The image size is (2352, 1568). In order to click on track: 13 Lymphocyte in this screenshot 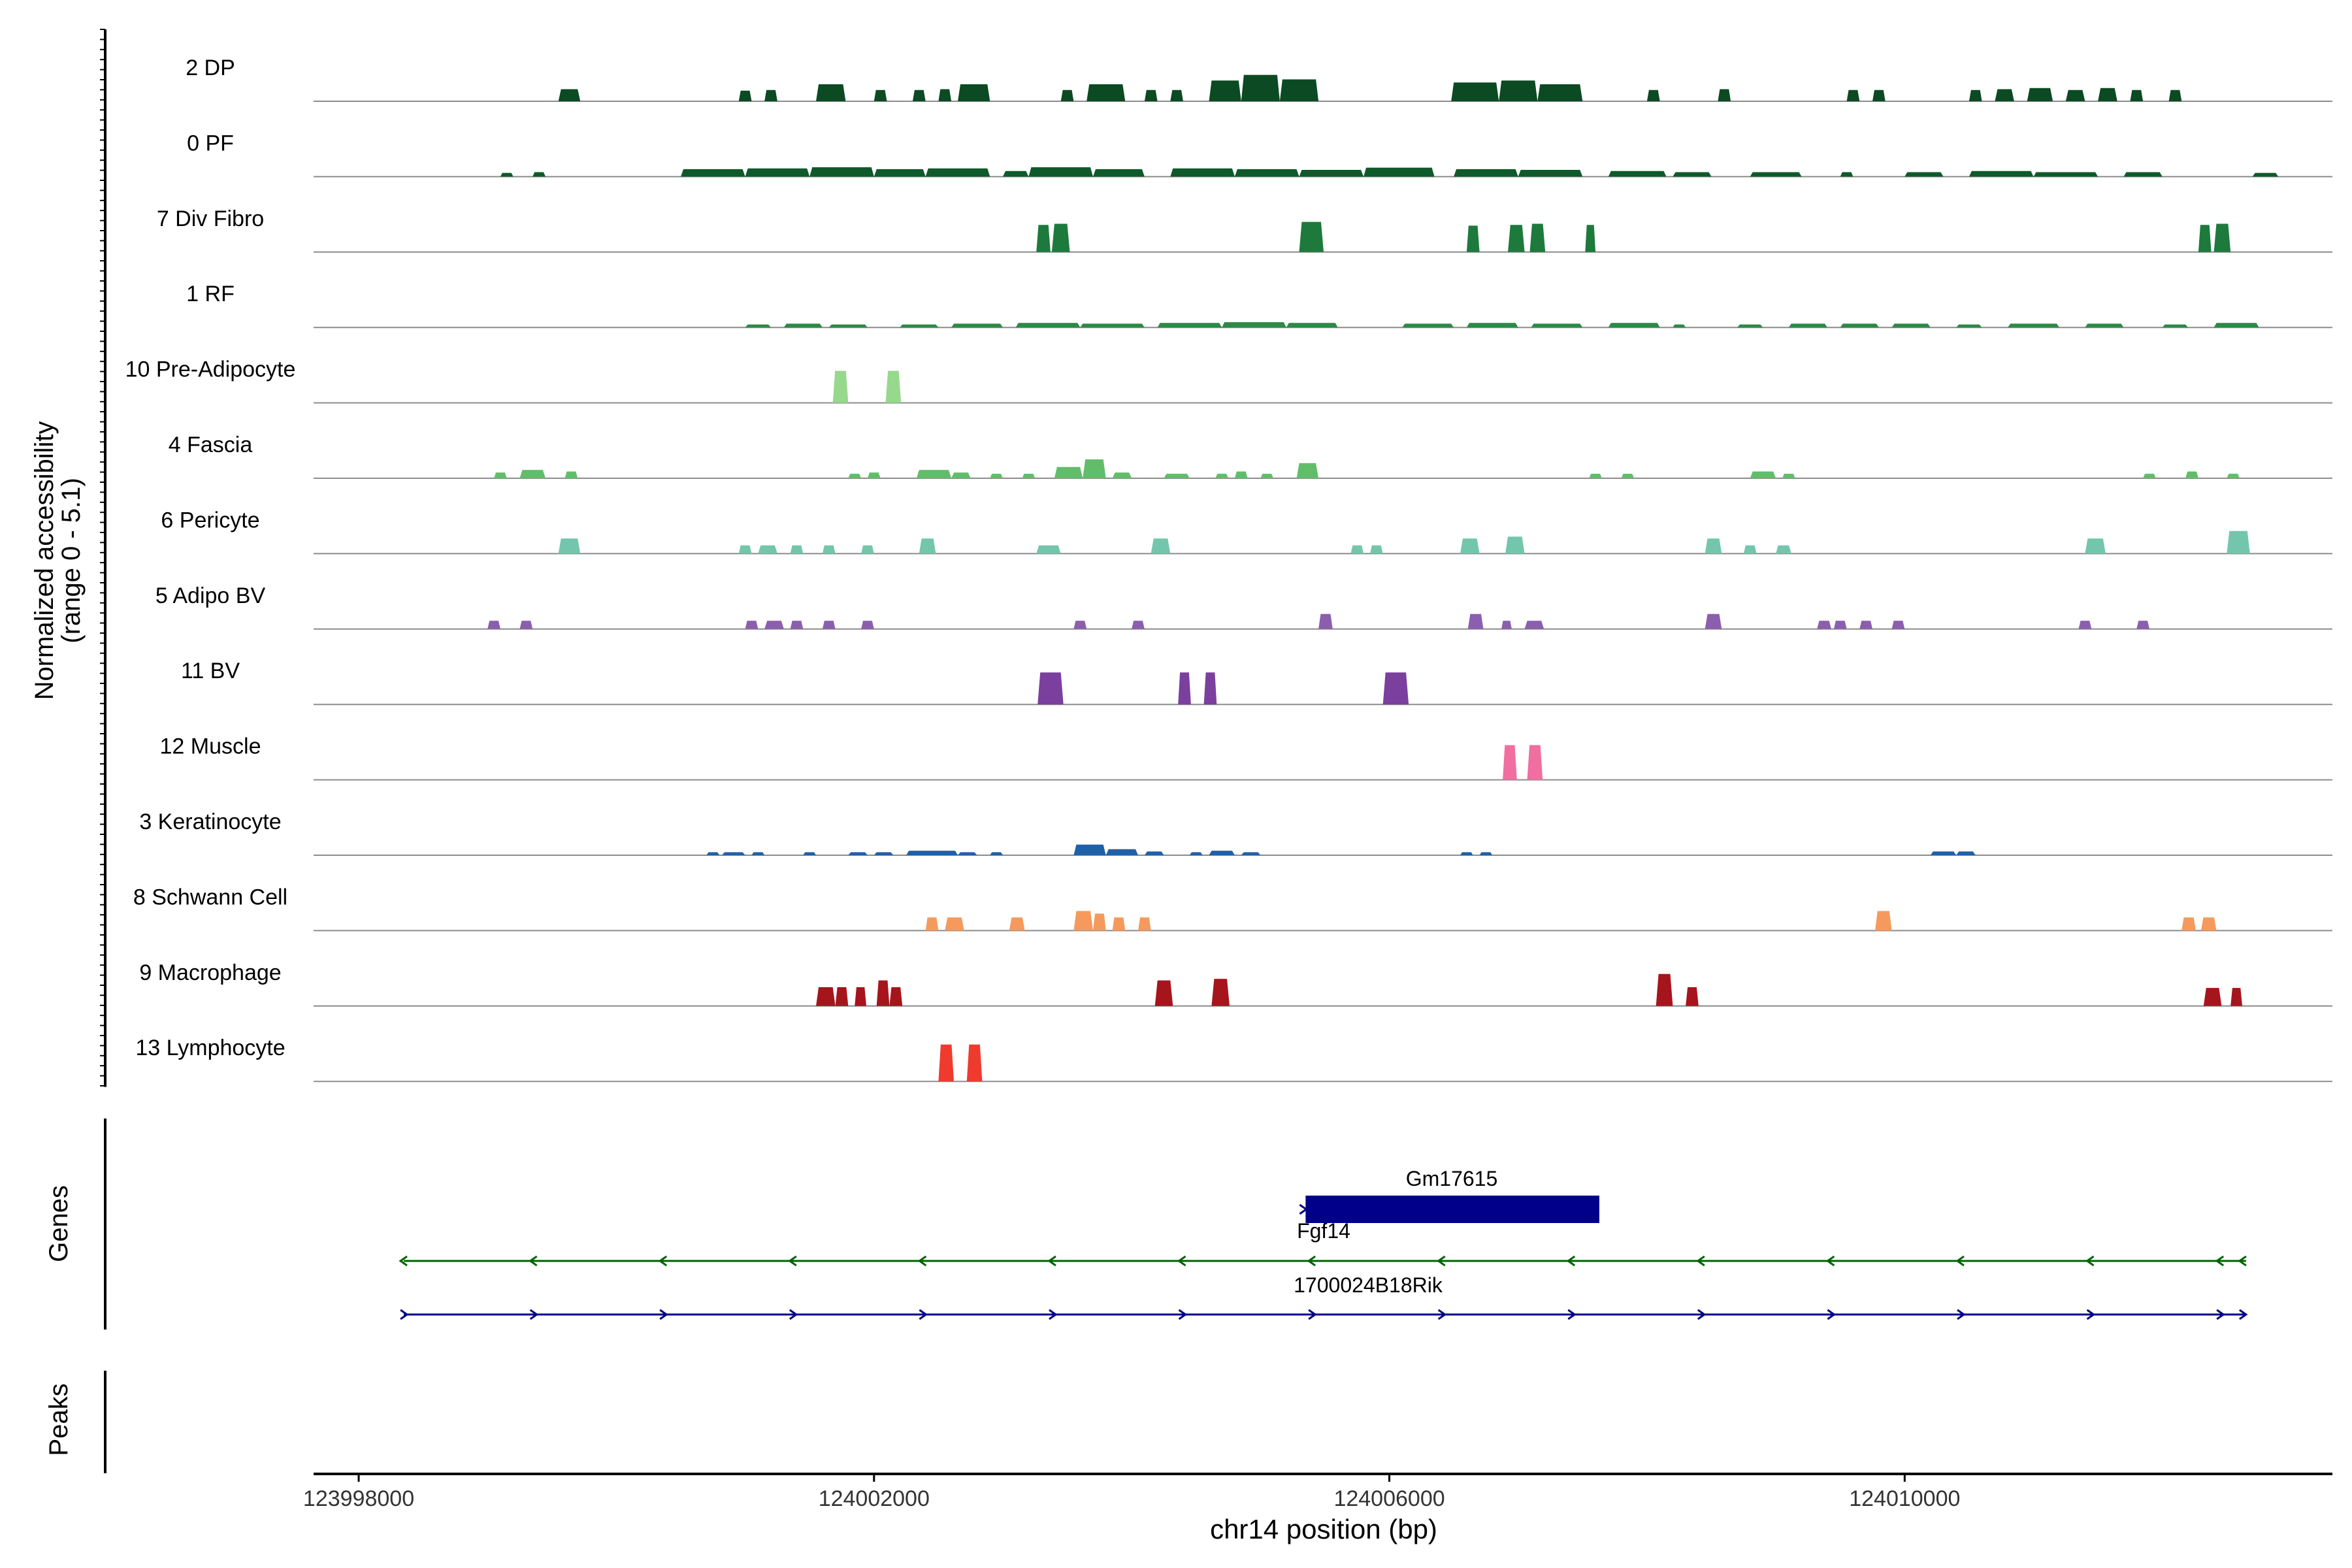, I will do `click(1233, 1059)`.